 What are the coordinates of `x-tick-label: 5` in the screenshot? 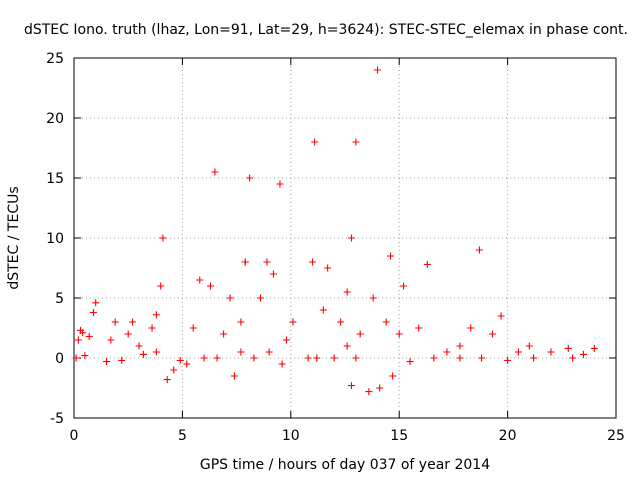 It's located at (182, 436).